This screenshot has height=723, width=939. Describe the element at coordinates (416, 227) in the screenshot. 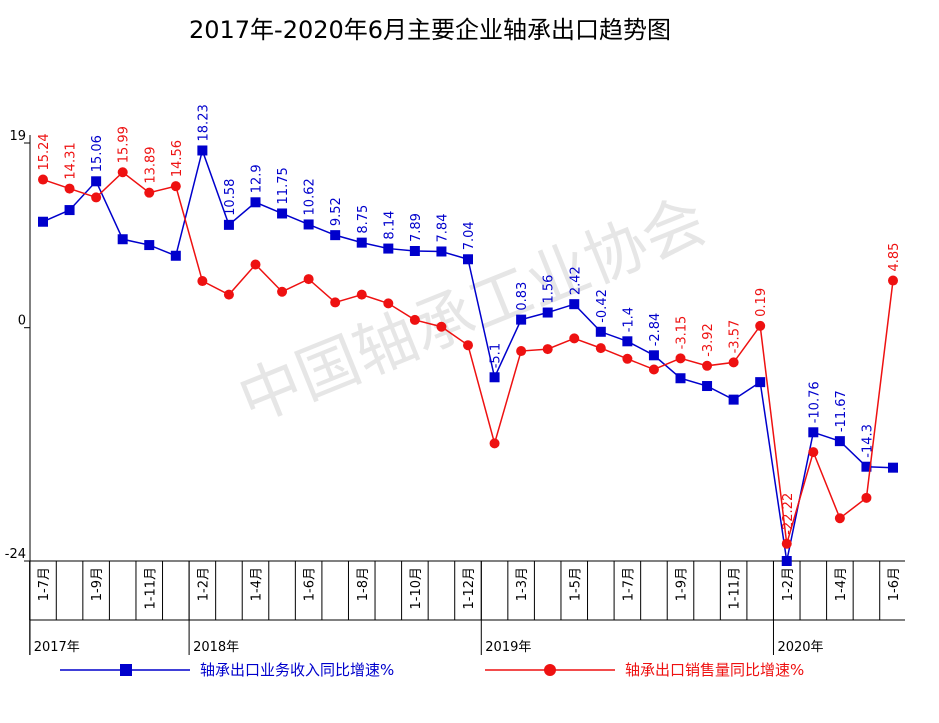

I see `value-label: 7.89` at that location.